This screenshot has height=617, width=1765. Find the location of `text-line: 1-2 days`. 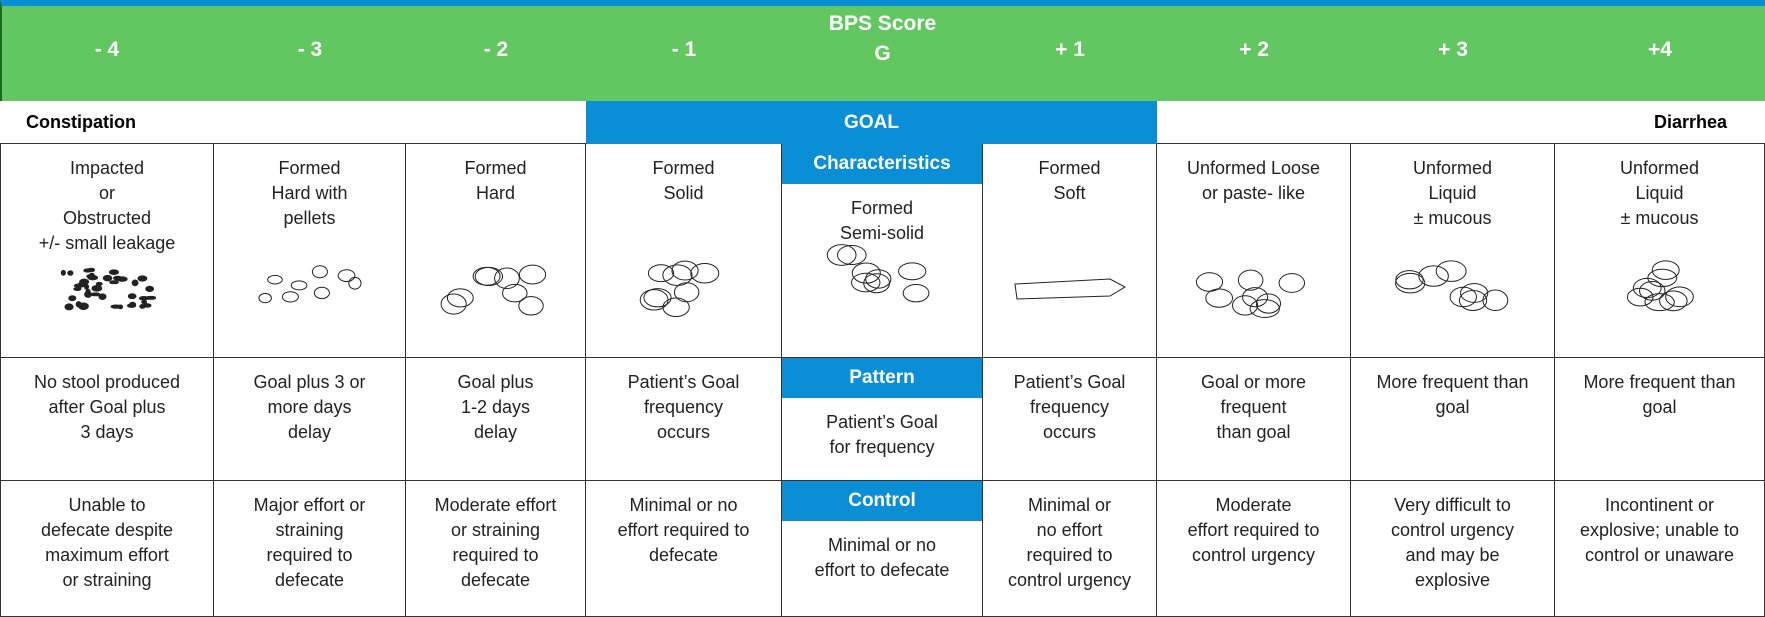

text-line: 1-2 days is located at coordinates (495, 407).